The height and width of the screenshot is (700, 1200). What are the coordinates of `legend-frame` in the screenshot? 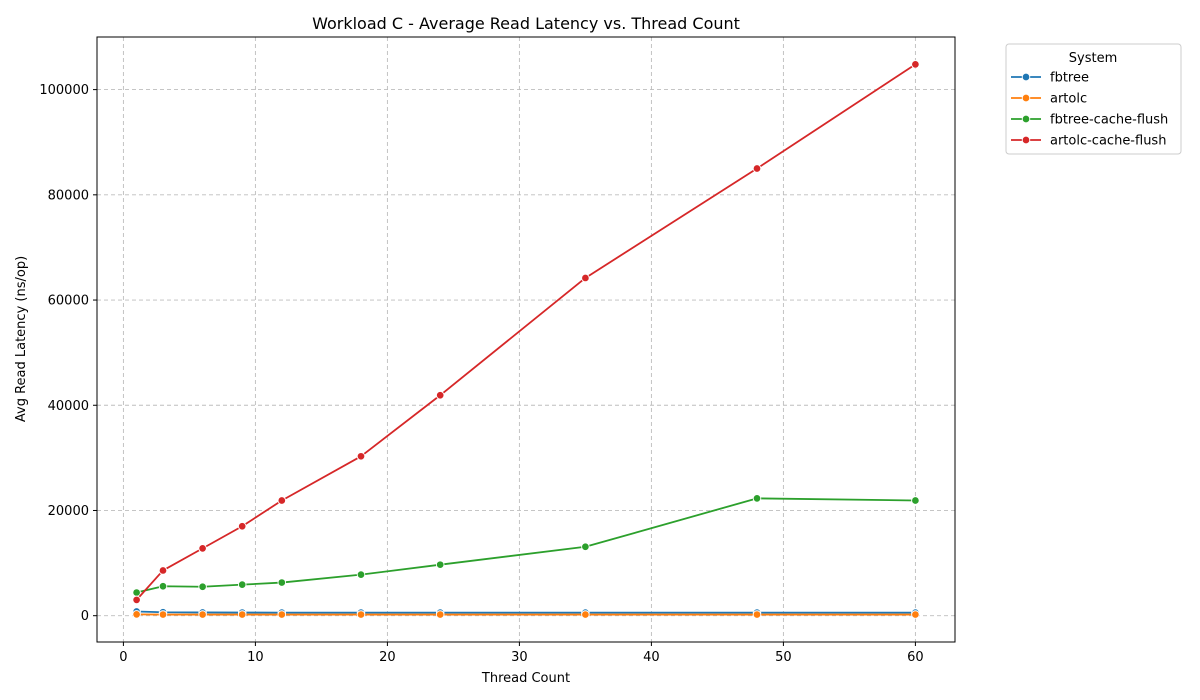 It's located at (1093, 99).